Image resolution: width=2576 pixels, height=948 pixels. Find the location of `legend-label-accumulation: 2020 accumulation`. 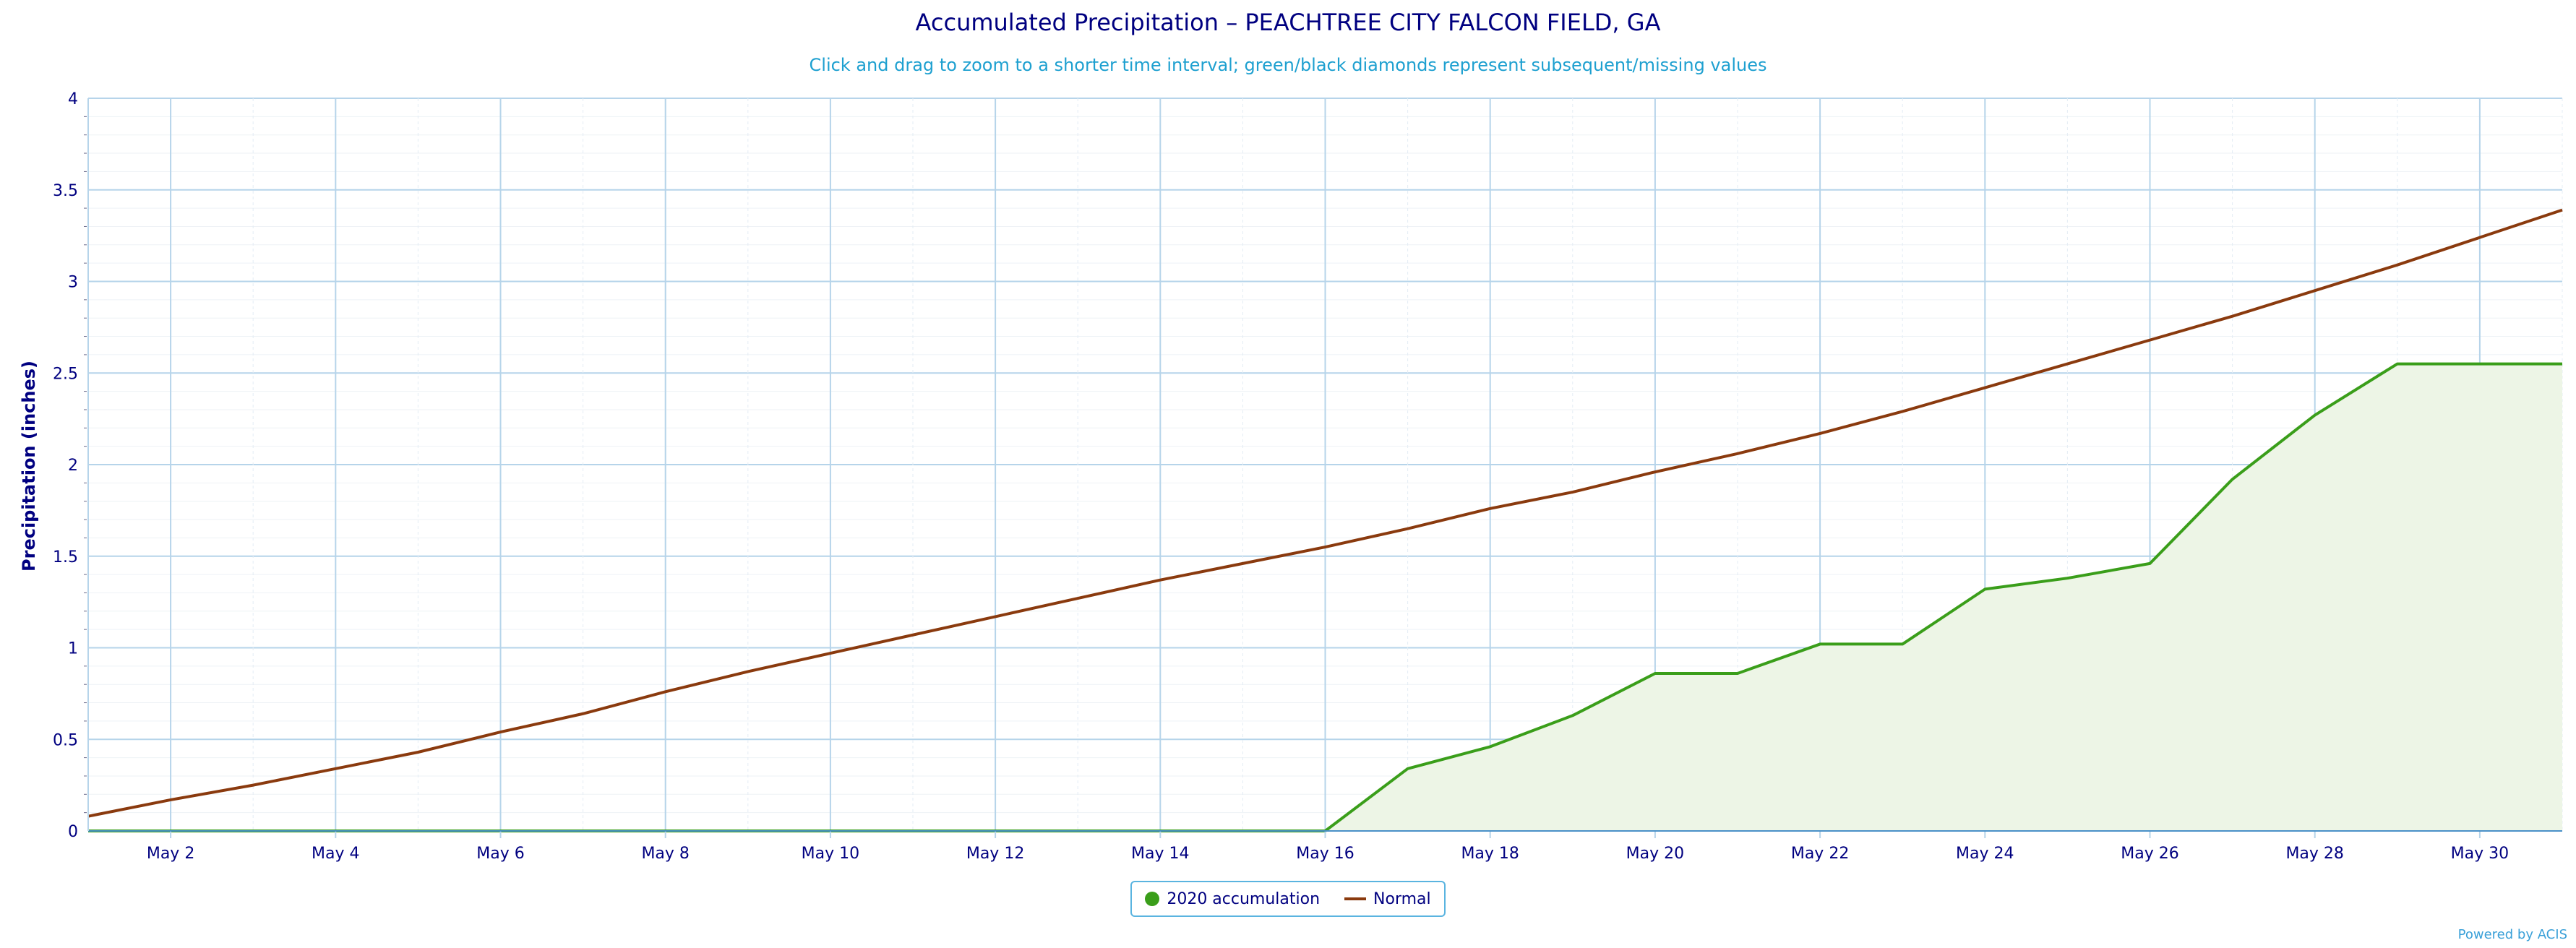

legend-label-accumulation: 2020 accumulation is located at coordinates (1244, 898).